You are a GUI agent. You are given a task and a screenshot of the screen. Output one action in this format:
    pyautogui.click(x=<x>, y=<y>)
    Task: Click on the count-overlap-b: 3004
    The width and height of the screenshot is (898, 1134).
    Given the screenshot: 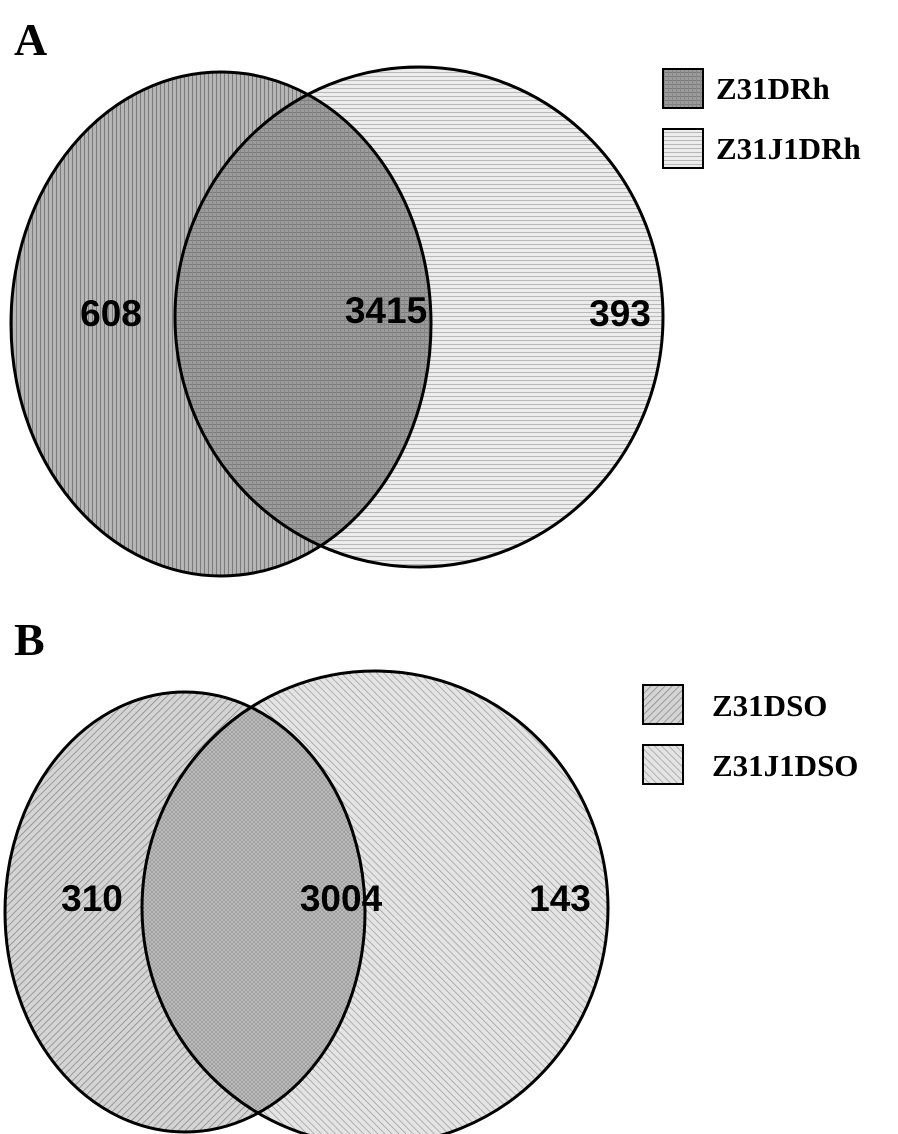 What is the action you would take?
    pyautogui.click(x=341, y=898)
    